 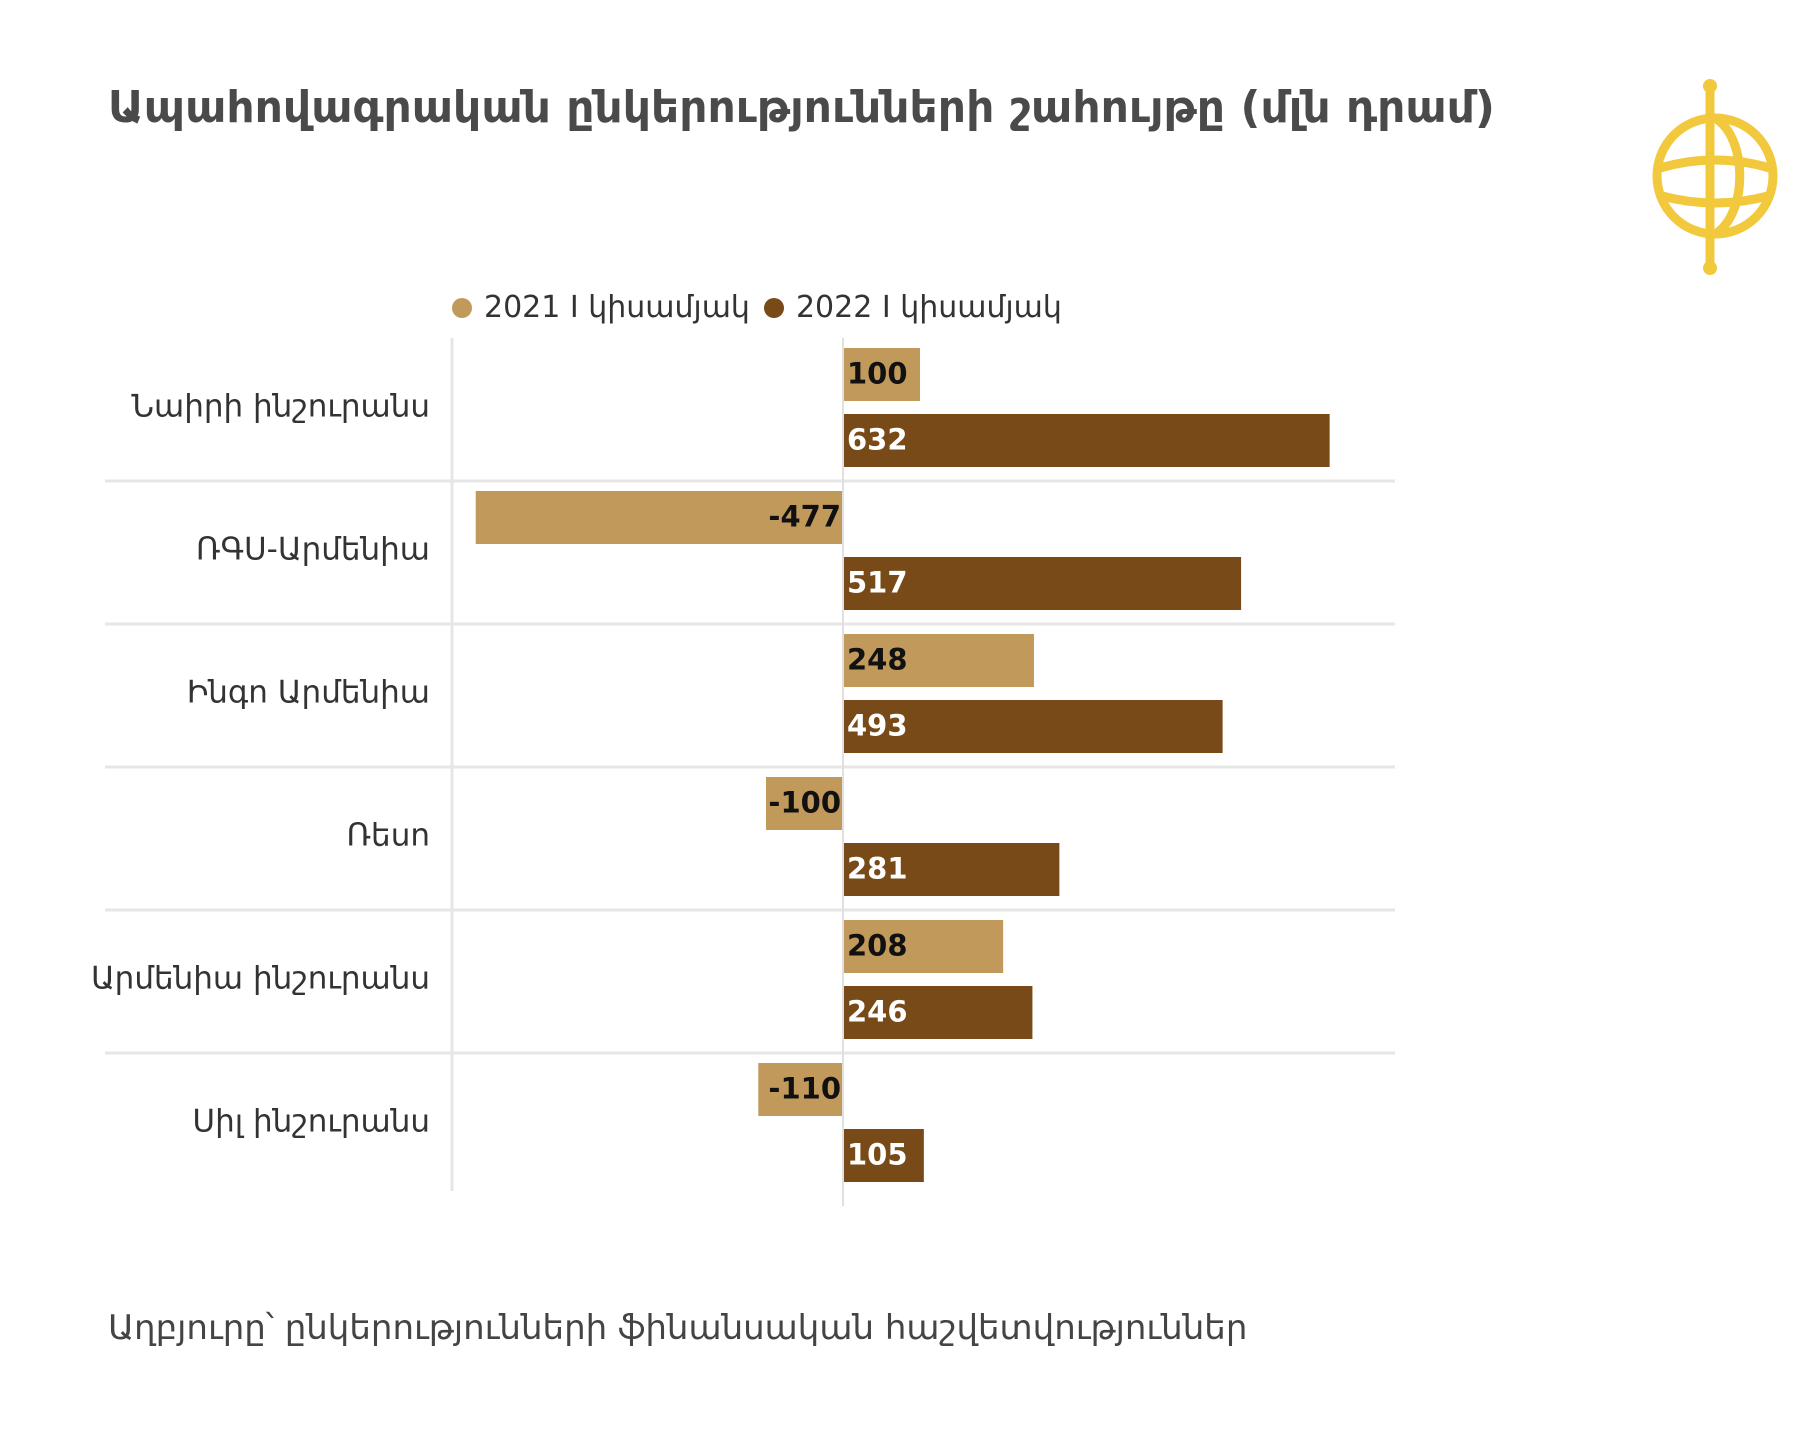 I want to click on globe-microphone-logo-icon, so click(x=1715, y=178).